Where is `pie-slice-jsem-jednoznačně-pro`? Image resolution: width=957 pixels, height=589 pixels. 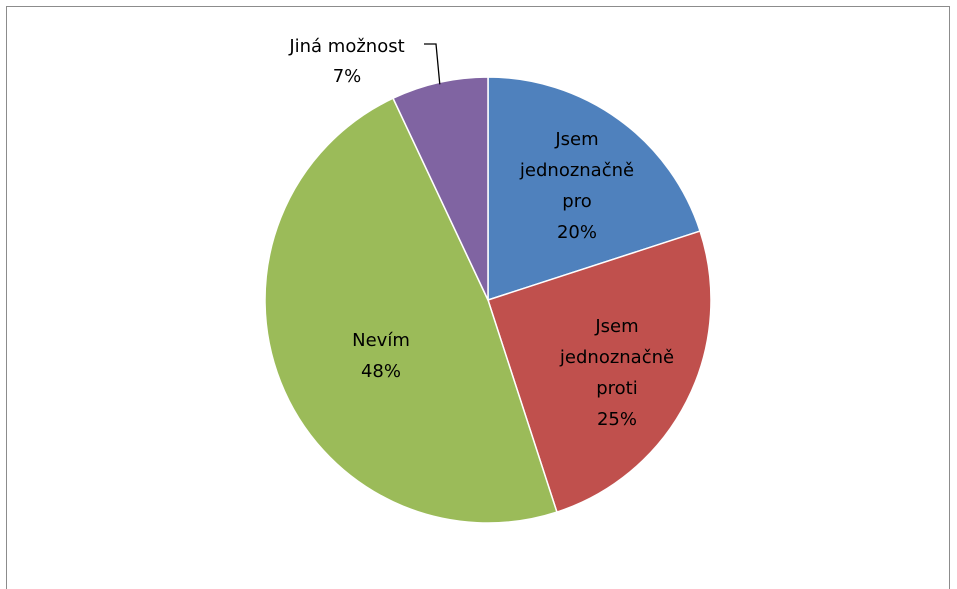 pie-slice-jsem-jednoznačně-pro is located at coordinates (594, 189).